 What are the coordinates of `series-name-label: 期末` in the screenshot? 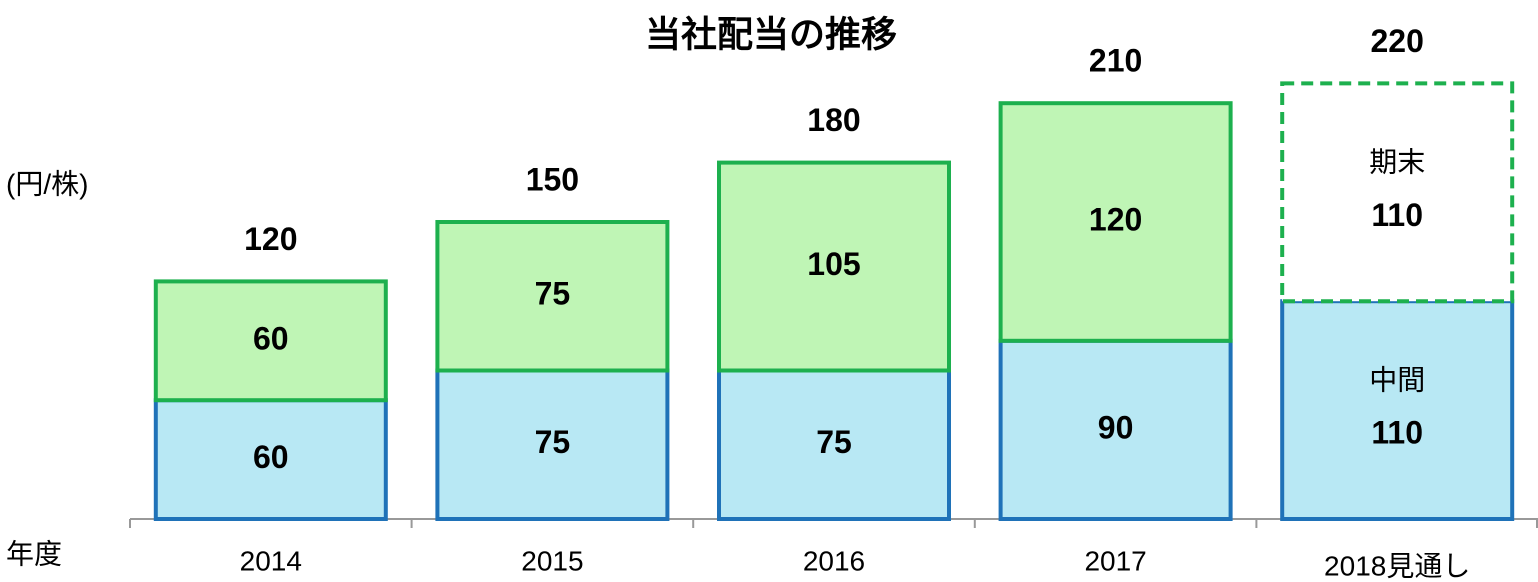 It's located at (1397, 162).